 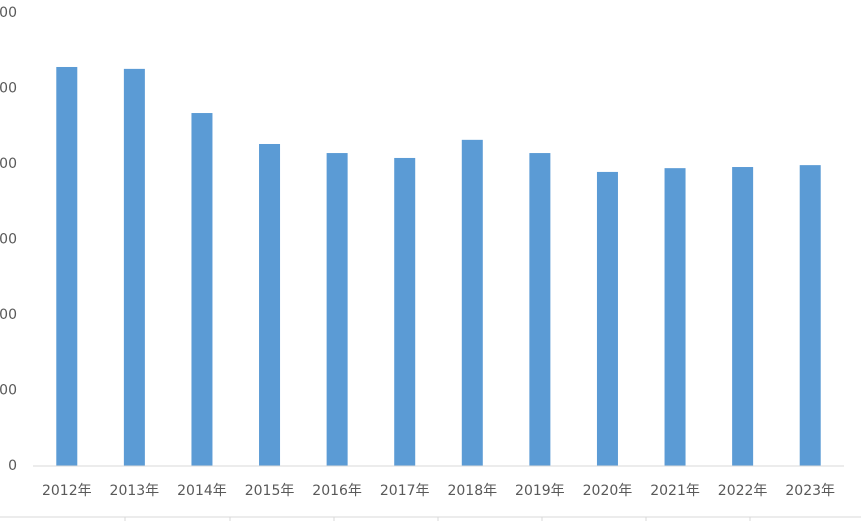 What do you see at coordinates (8, 391) in the screenshot?
I see `y-tick-label: 200` at bounding box center [8, 391].